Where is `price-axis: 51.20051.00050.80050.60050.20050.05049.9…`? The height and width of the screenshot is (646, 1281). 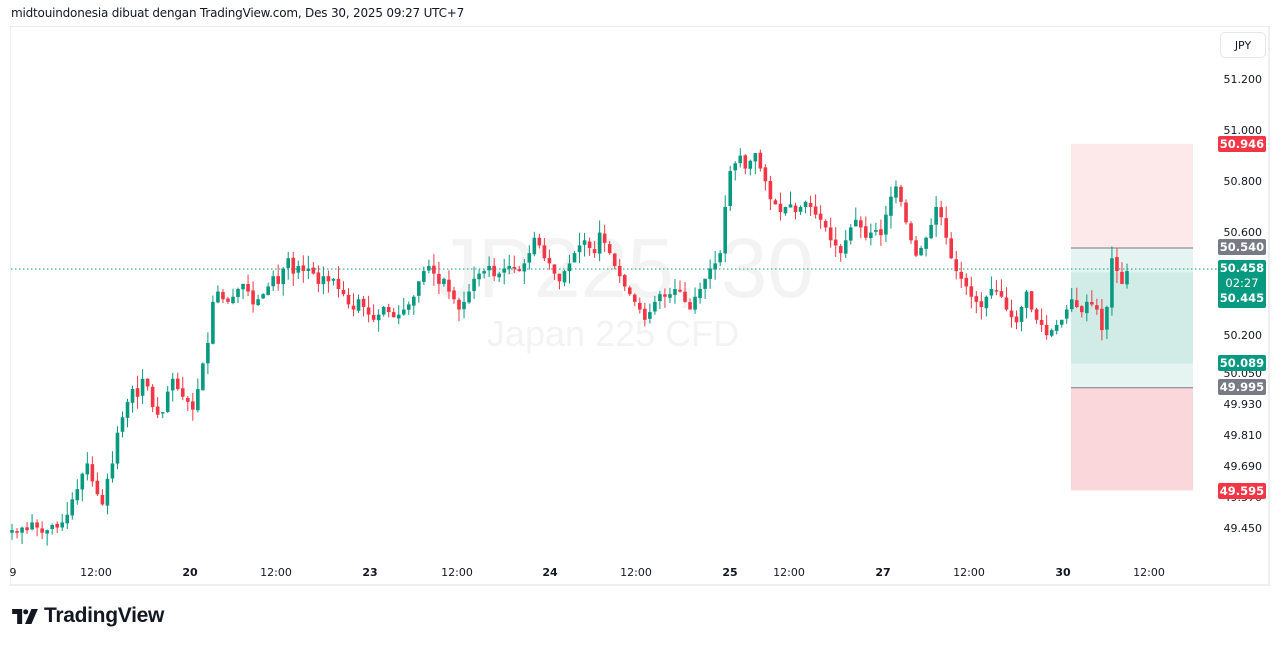
price-axis: 51.20051.00050.80050.60050.20050.05049.9… is located at coordinates (1243, 304).